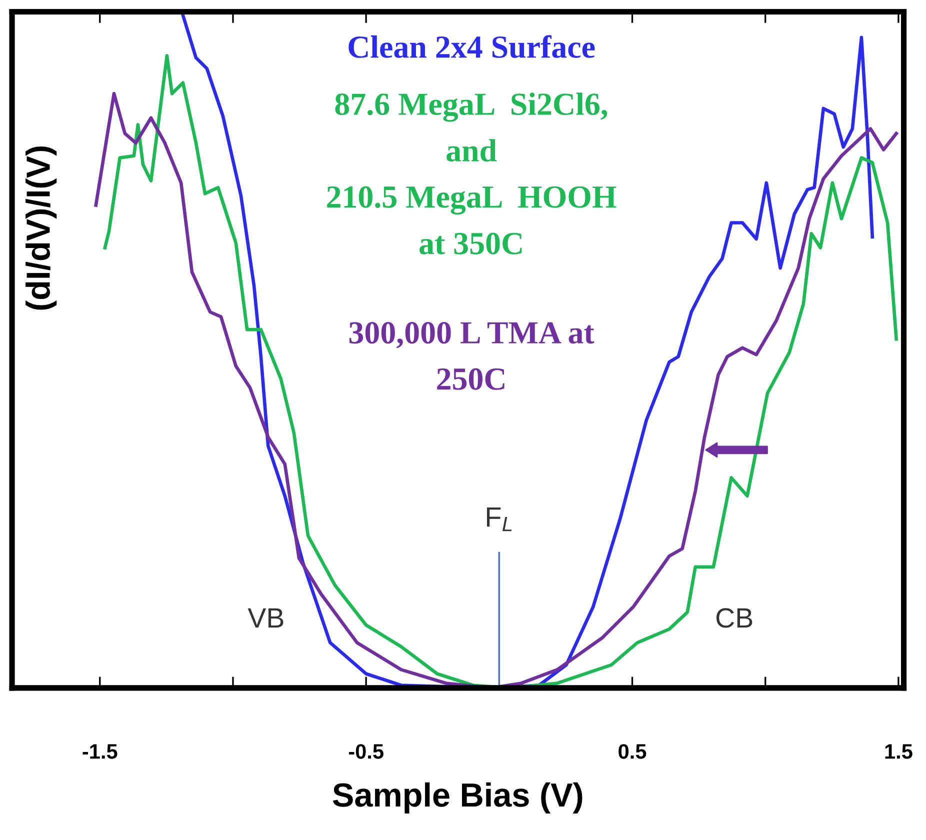 The height and width of the screenshot is (840, 926). What do you see at coordinates (471, 46) in the screenshot?
I see `text: Clean 2x4 Surface` at bounding box center [471, 46].